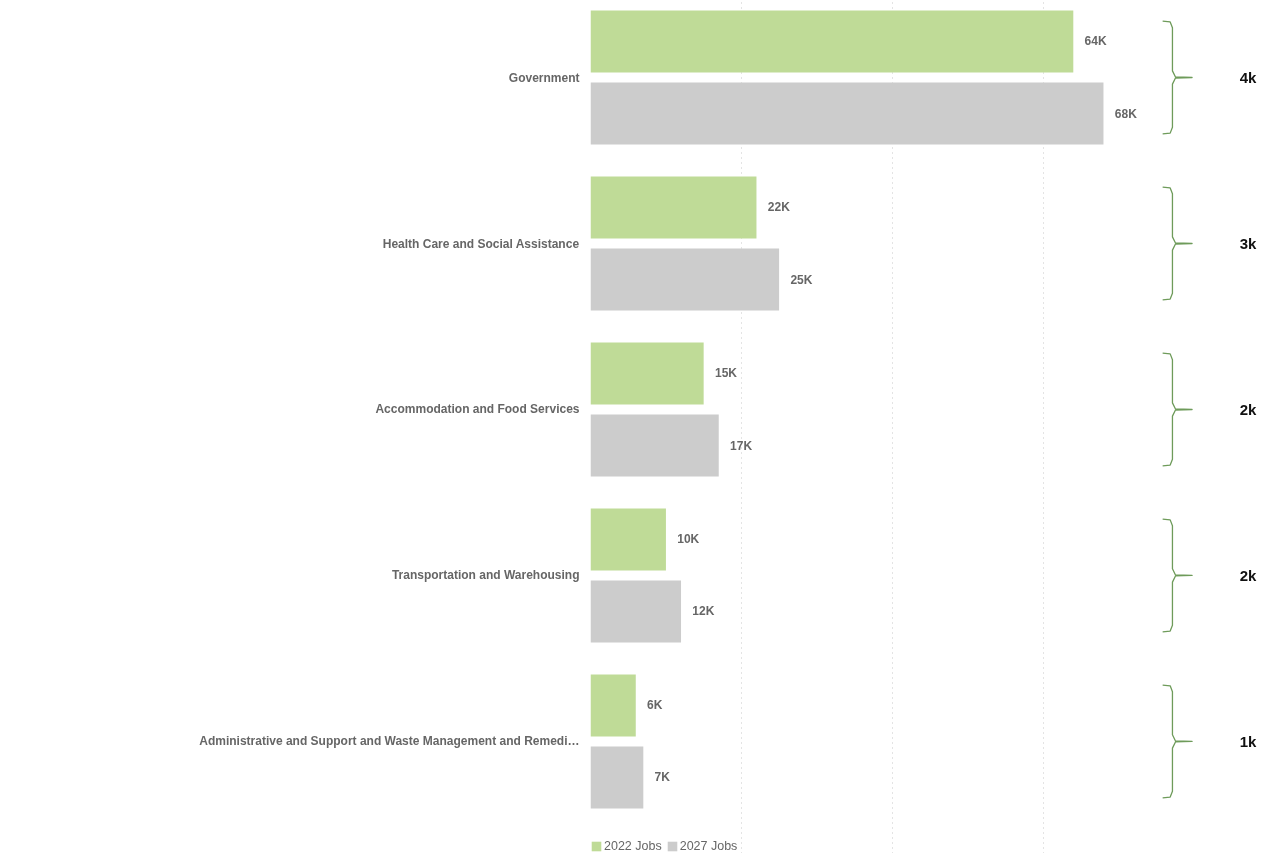  What do you see at coordinates (633, 846) in the screenshot?
I see `legend-label: 2022 Jobs` at bounding box center [633, 846].